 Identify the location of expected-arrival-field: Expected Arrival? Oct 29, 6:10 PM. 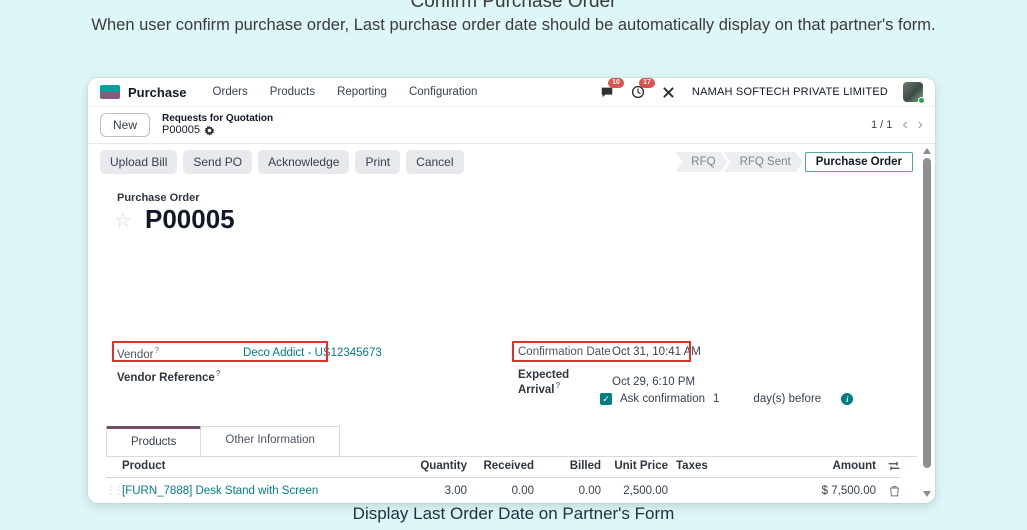
(606, 382).